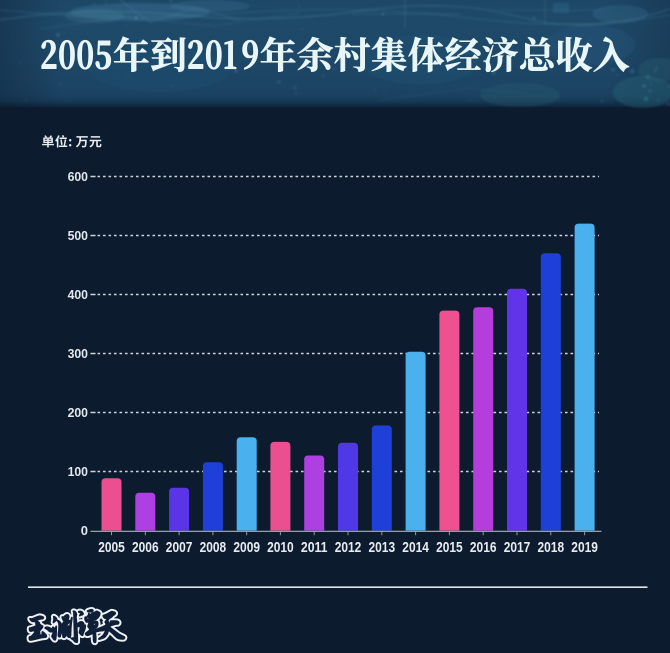  I want to click on svg-text: 400, so click(78, 294).